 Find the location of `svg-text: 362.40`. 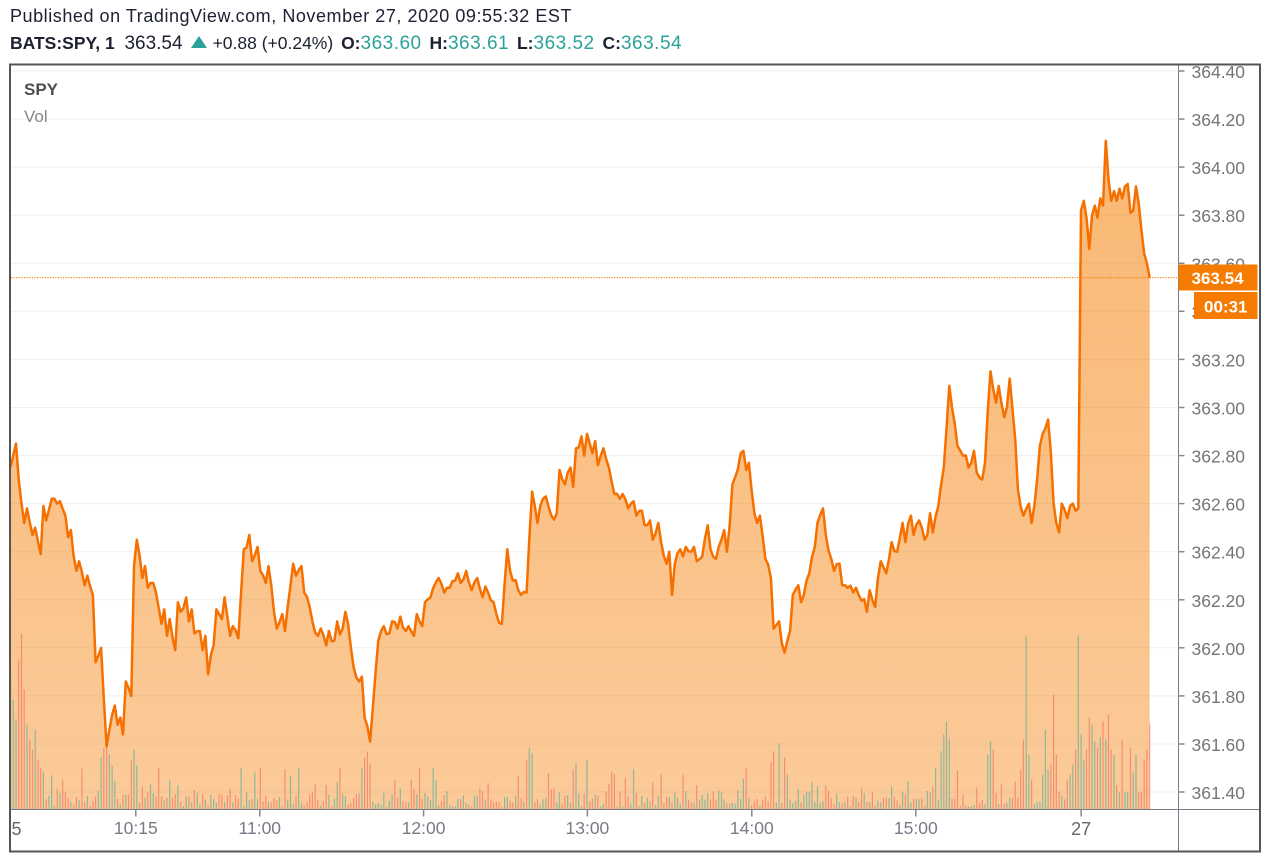

svg-text: 362.40 is located at coordinates (1219, 553).